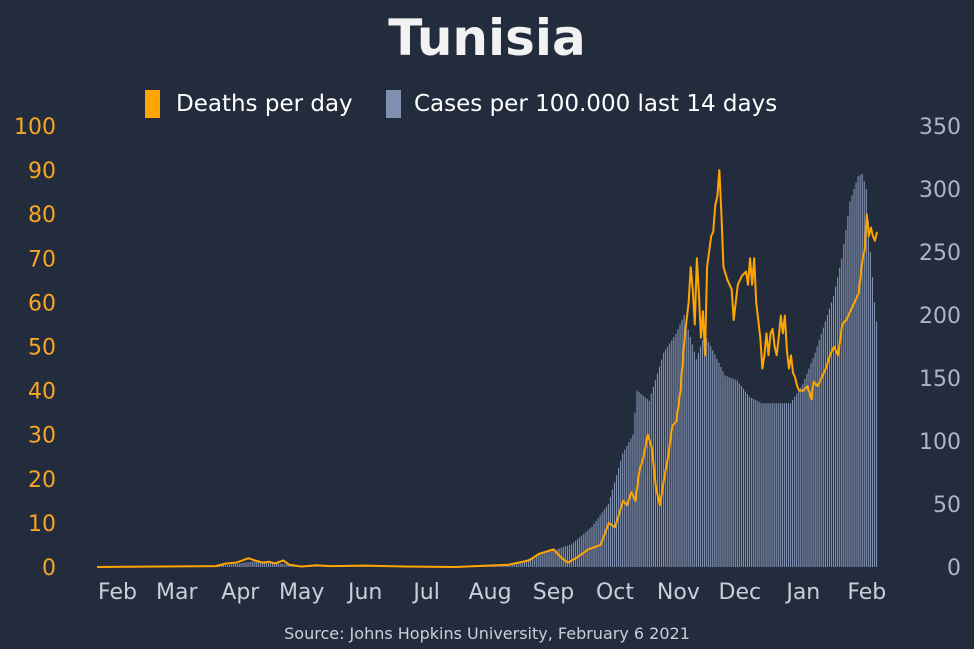 This screenshot has height=649, width=974. What do you see at coordinates (866, 592) in the screenshot?
I see `x-tick-label: Feb` at bounding box center [866, 592].